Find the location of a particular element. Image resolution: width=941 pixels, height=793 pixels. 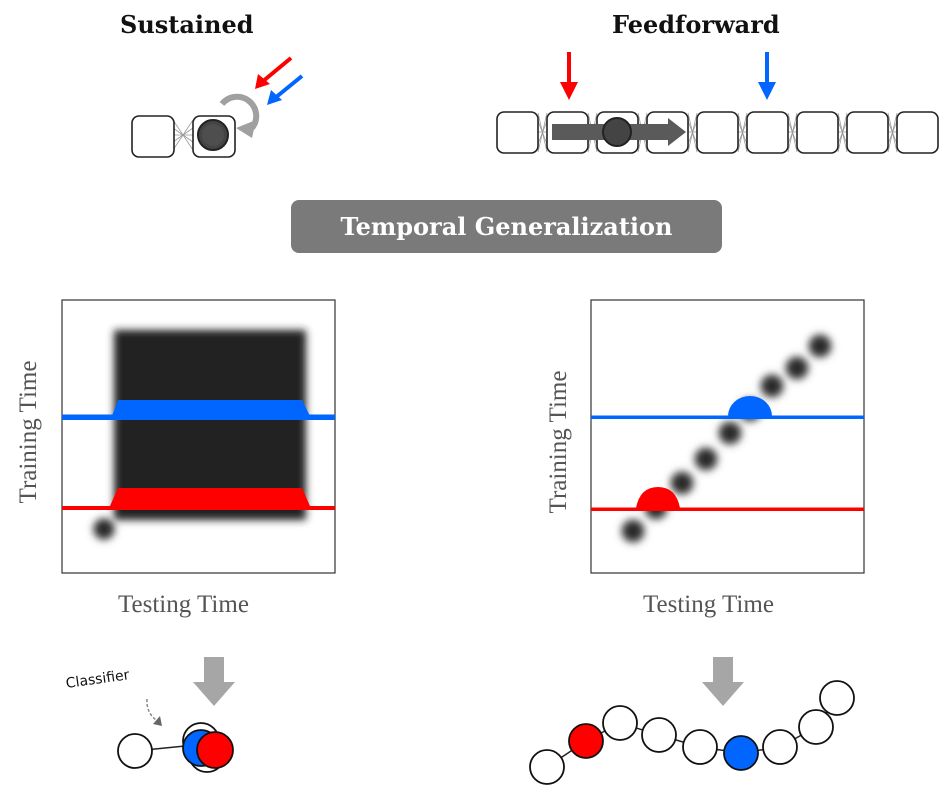

x-axis-label-right: Testing Time is located at coordinates (708, 604).